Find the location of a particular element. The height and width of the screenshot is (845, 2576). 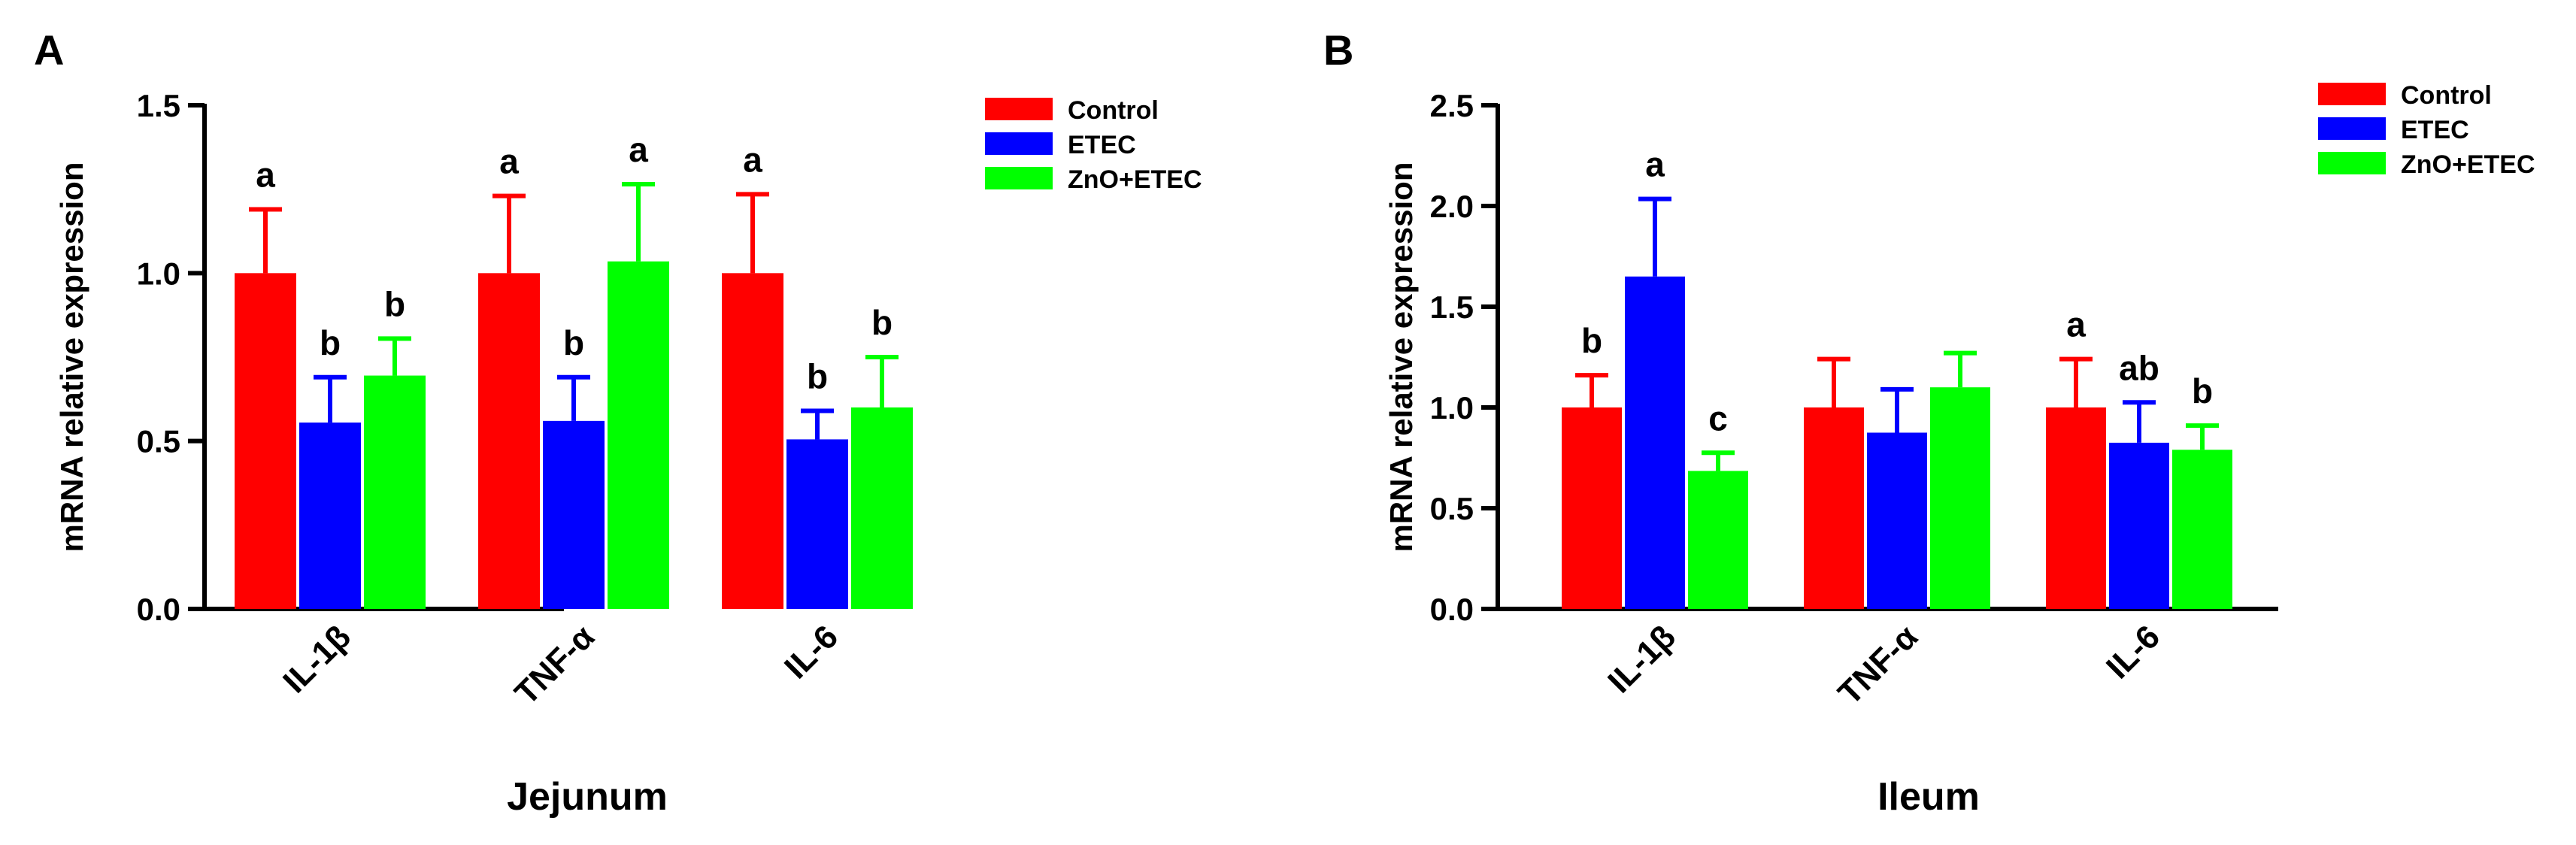

x-axis-title: Ileum is located at coordinates (1928, 797).